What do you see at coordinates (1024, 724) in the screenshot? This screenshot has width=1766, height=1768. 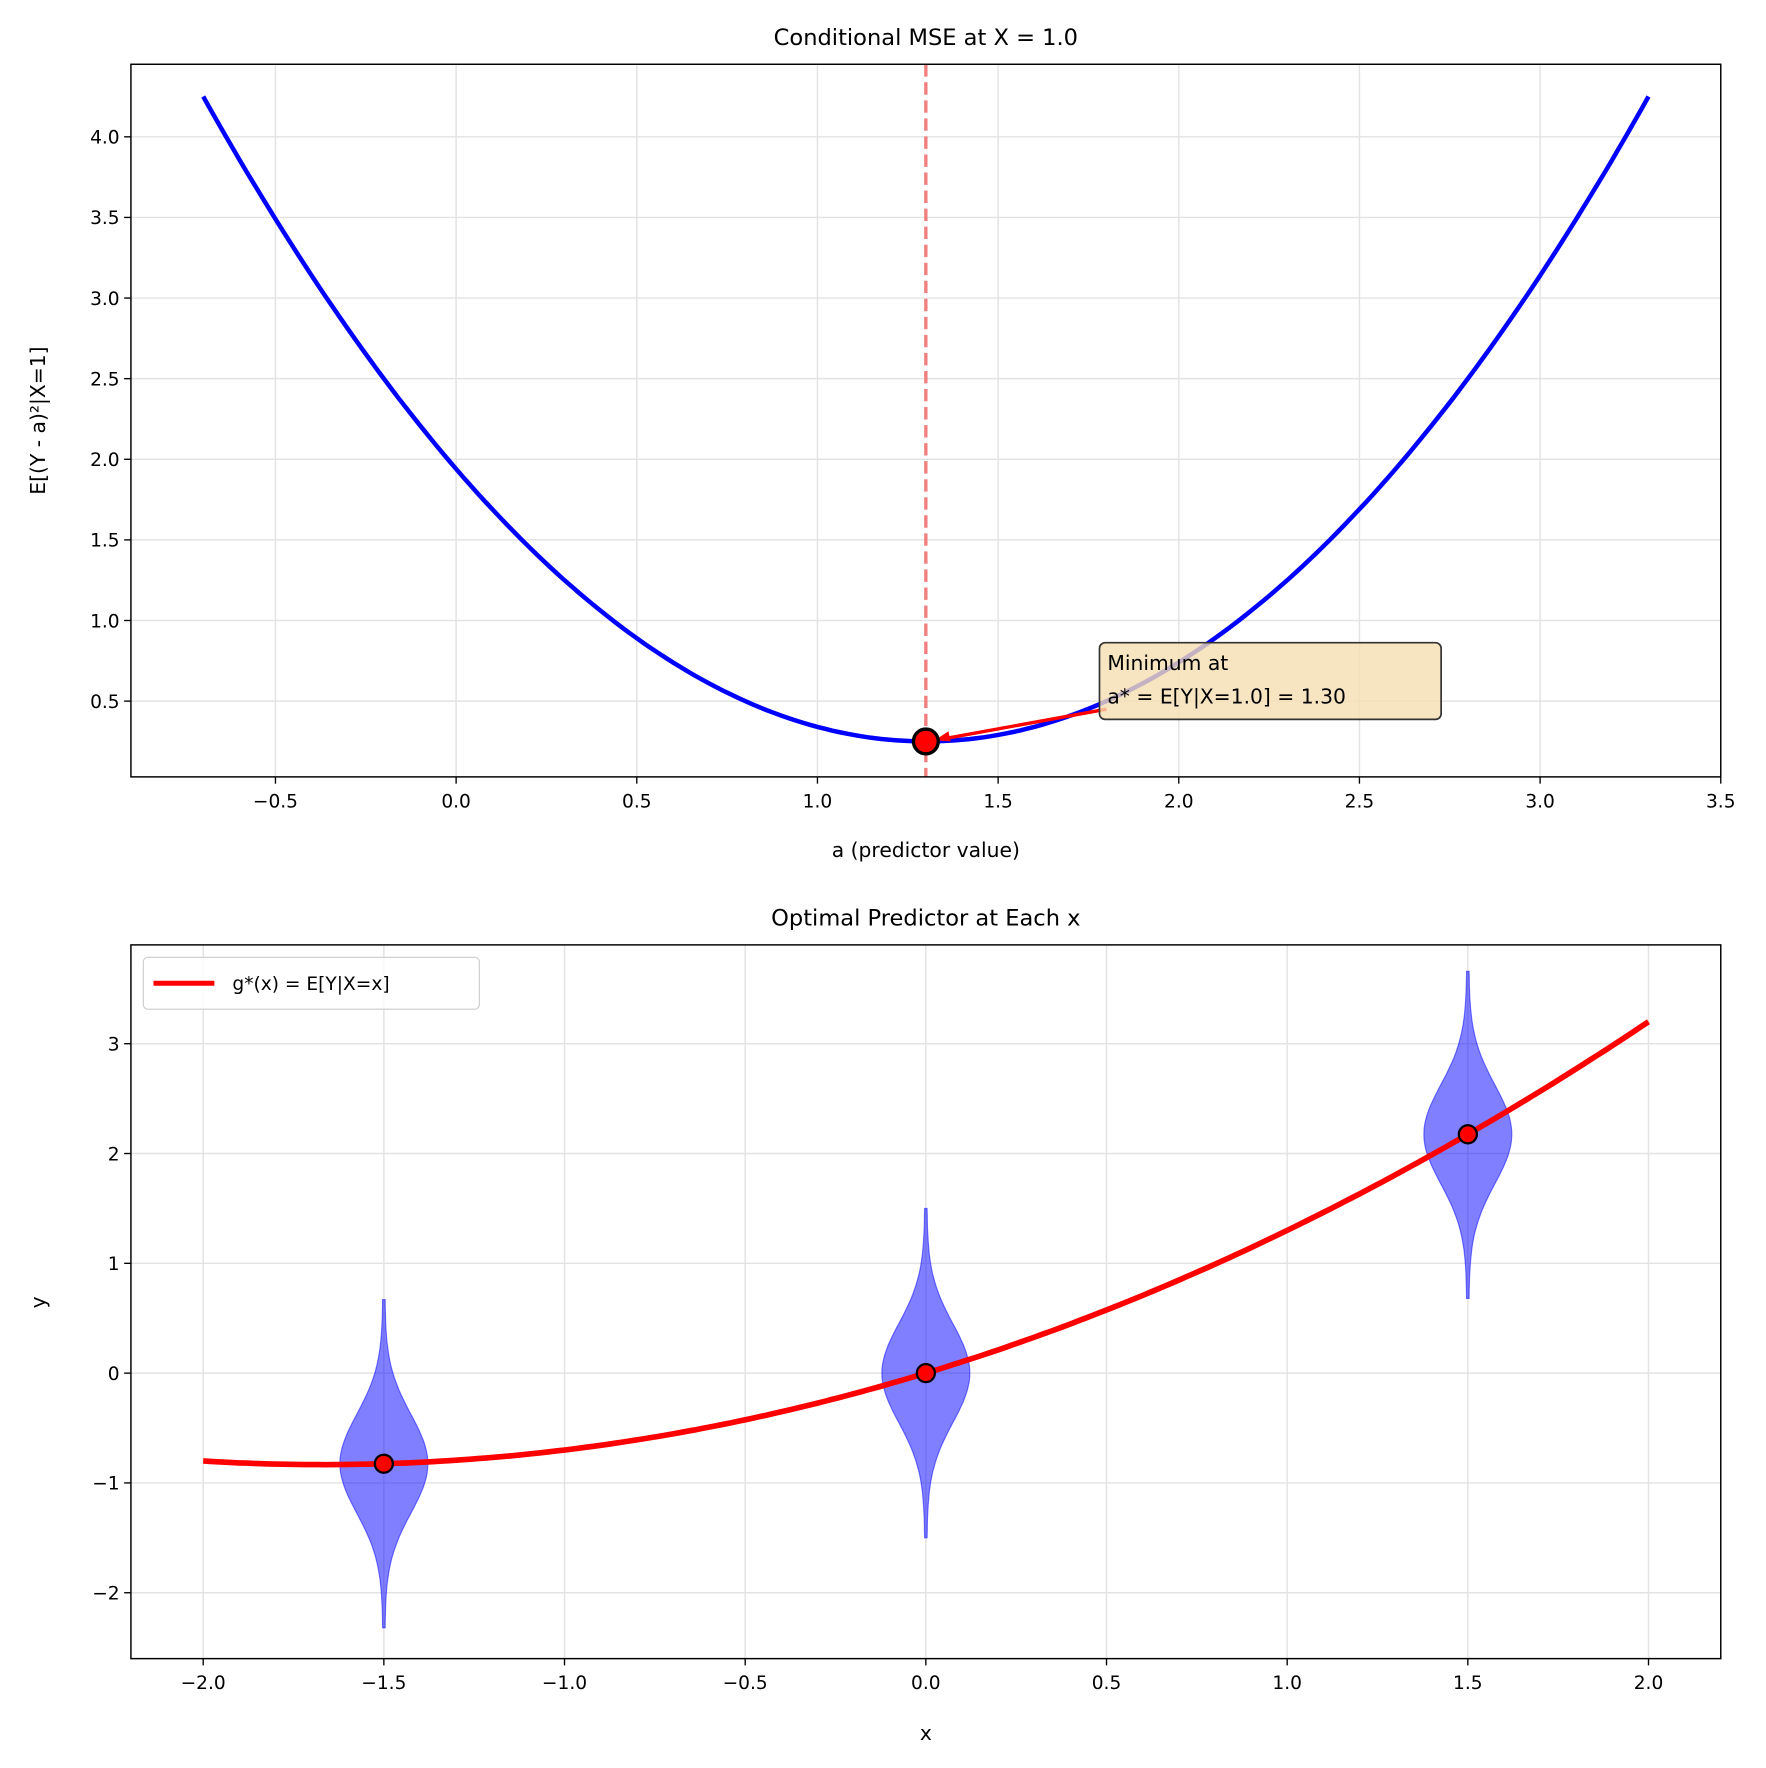 I see `annotation-arrow` at bounding box center [1024, 724].